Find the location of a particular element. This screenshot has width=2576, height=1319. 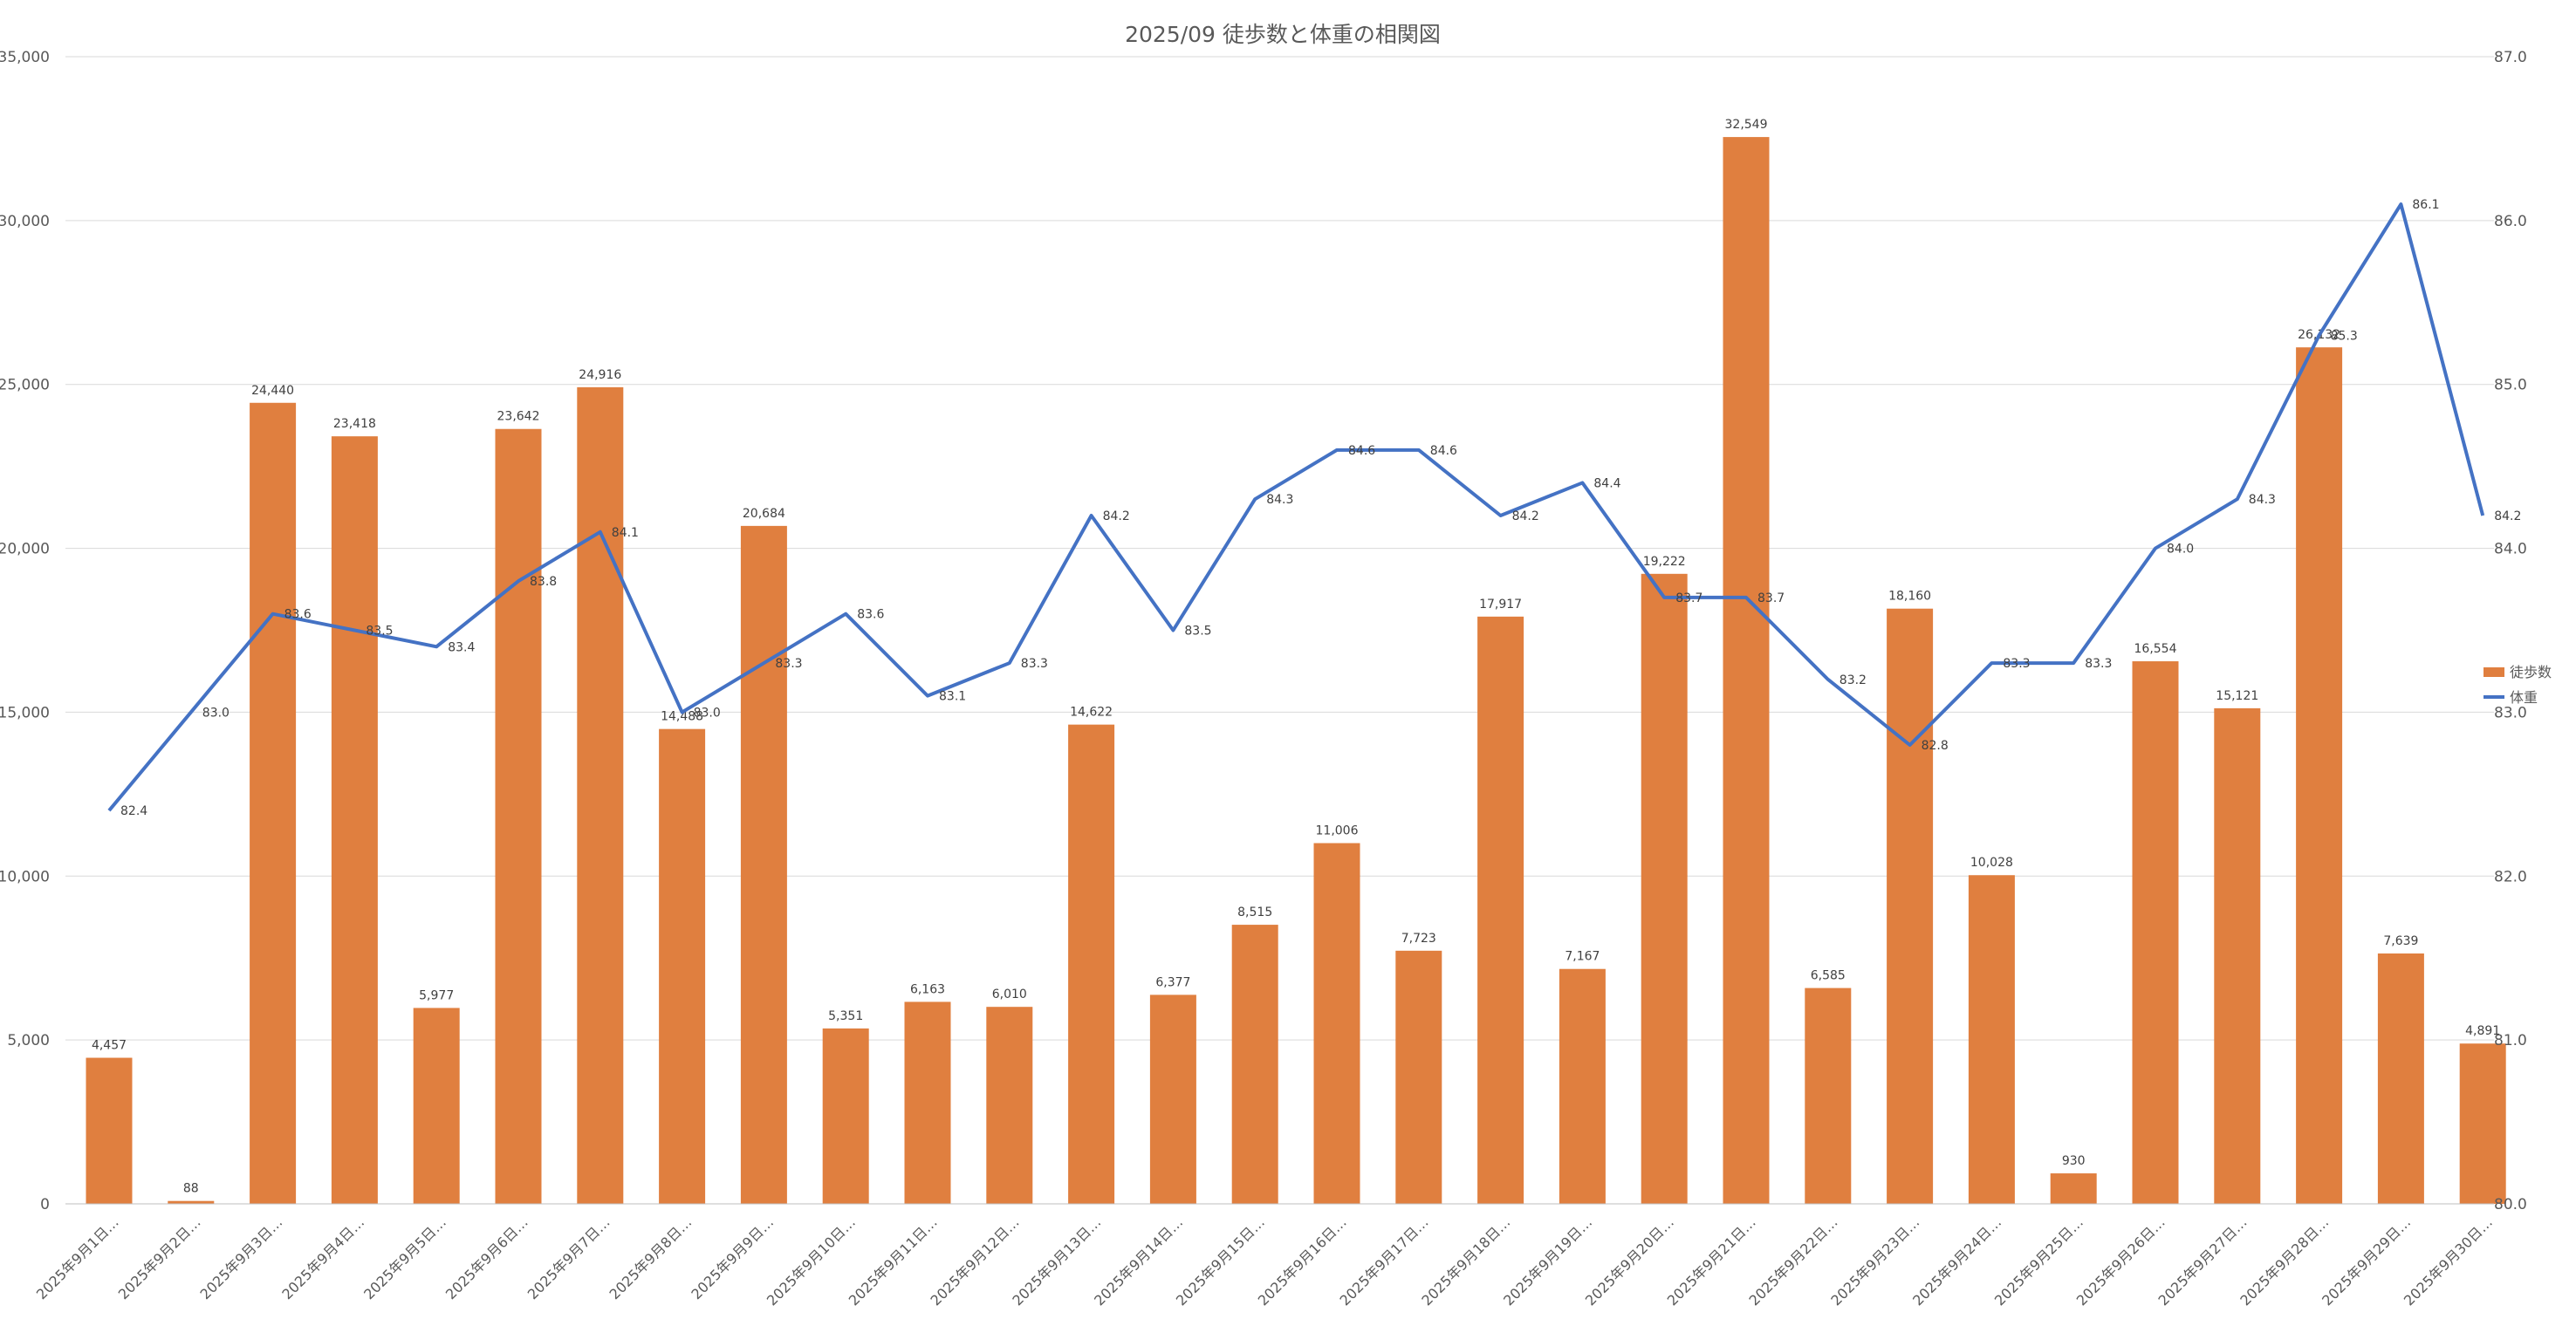

bar-data-label: 8,515 is located at coordinates (1254, 912).